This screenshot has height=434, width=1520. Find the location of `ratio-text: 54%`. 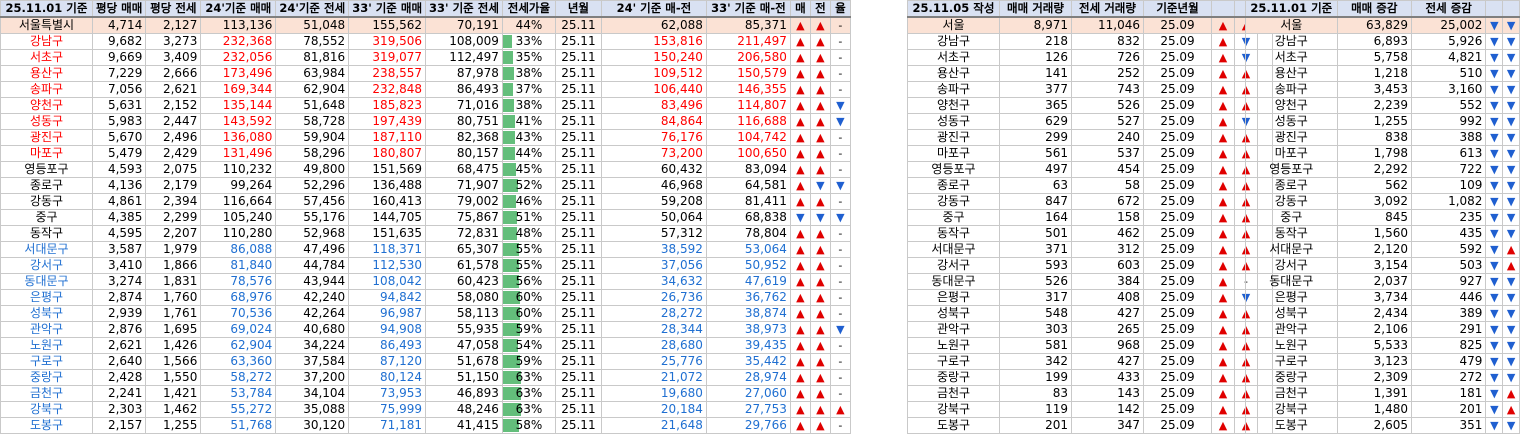

ratio-text: 54% is located at coordinates (529, 345).